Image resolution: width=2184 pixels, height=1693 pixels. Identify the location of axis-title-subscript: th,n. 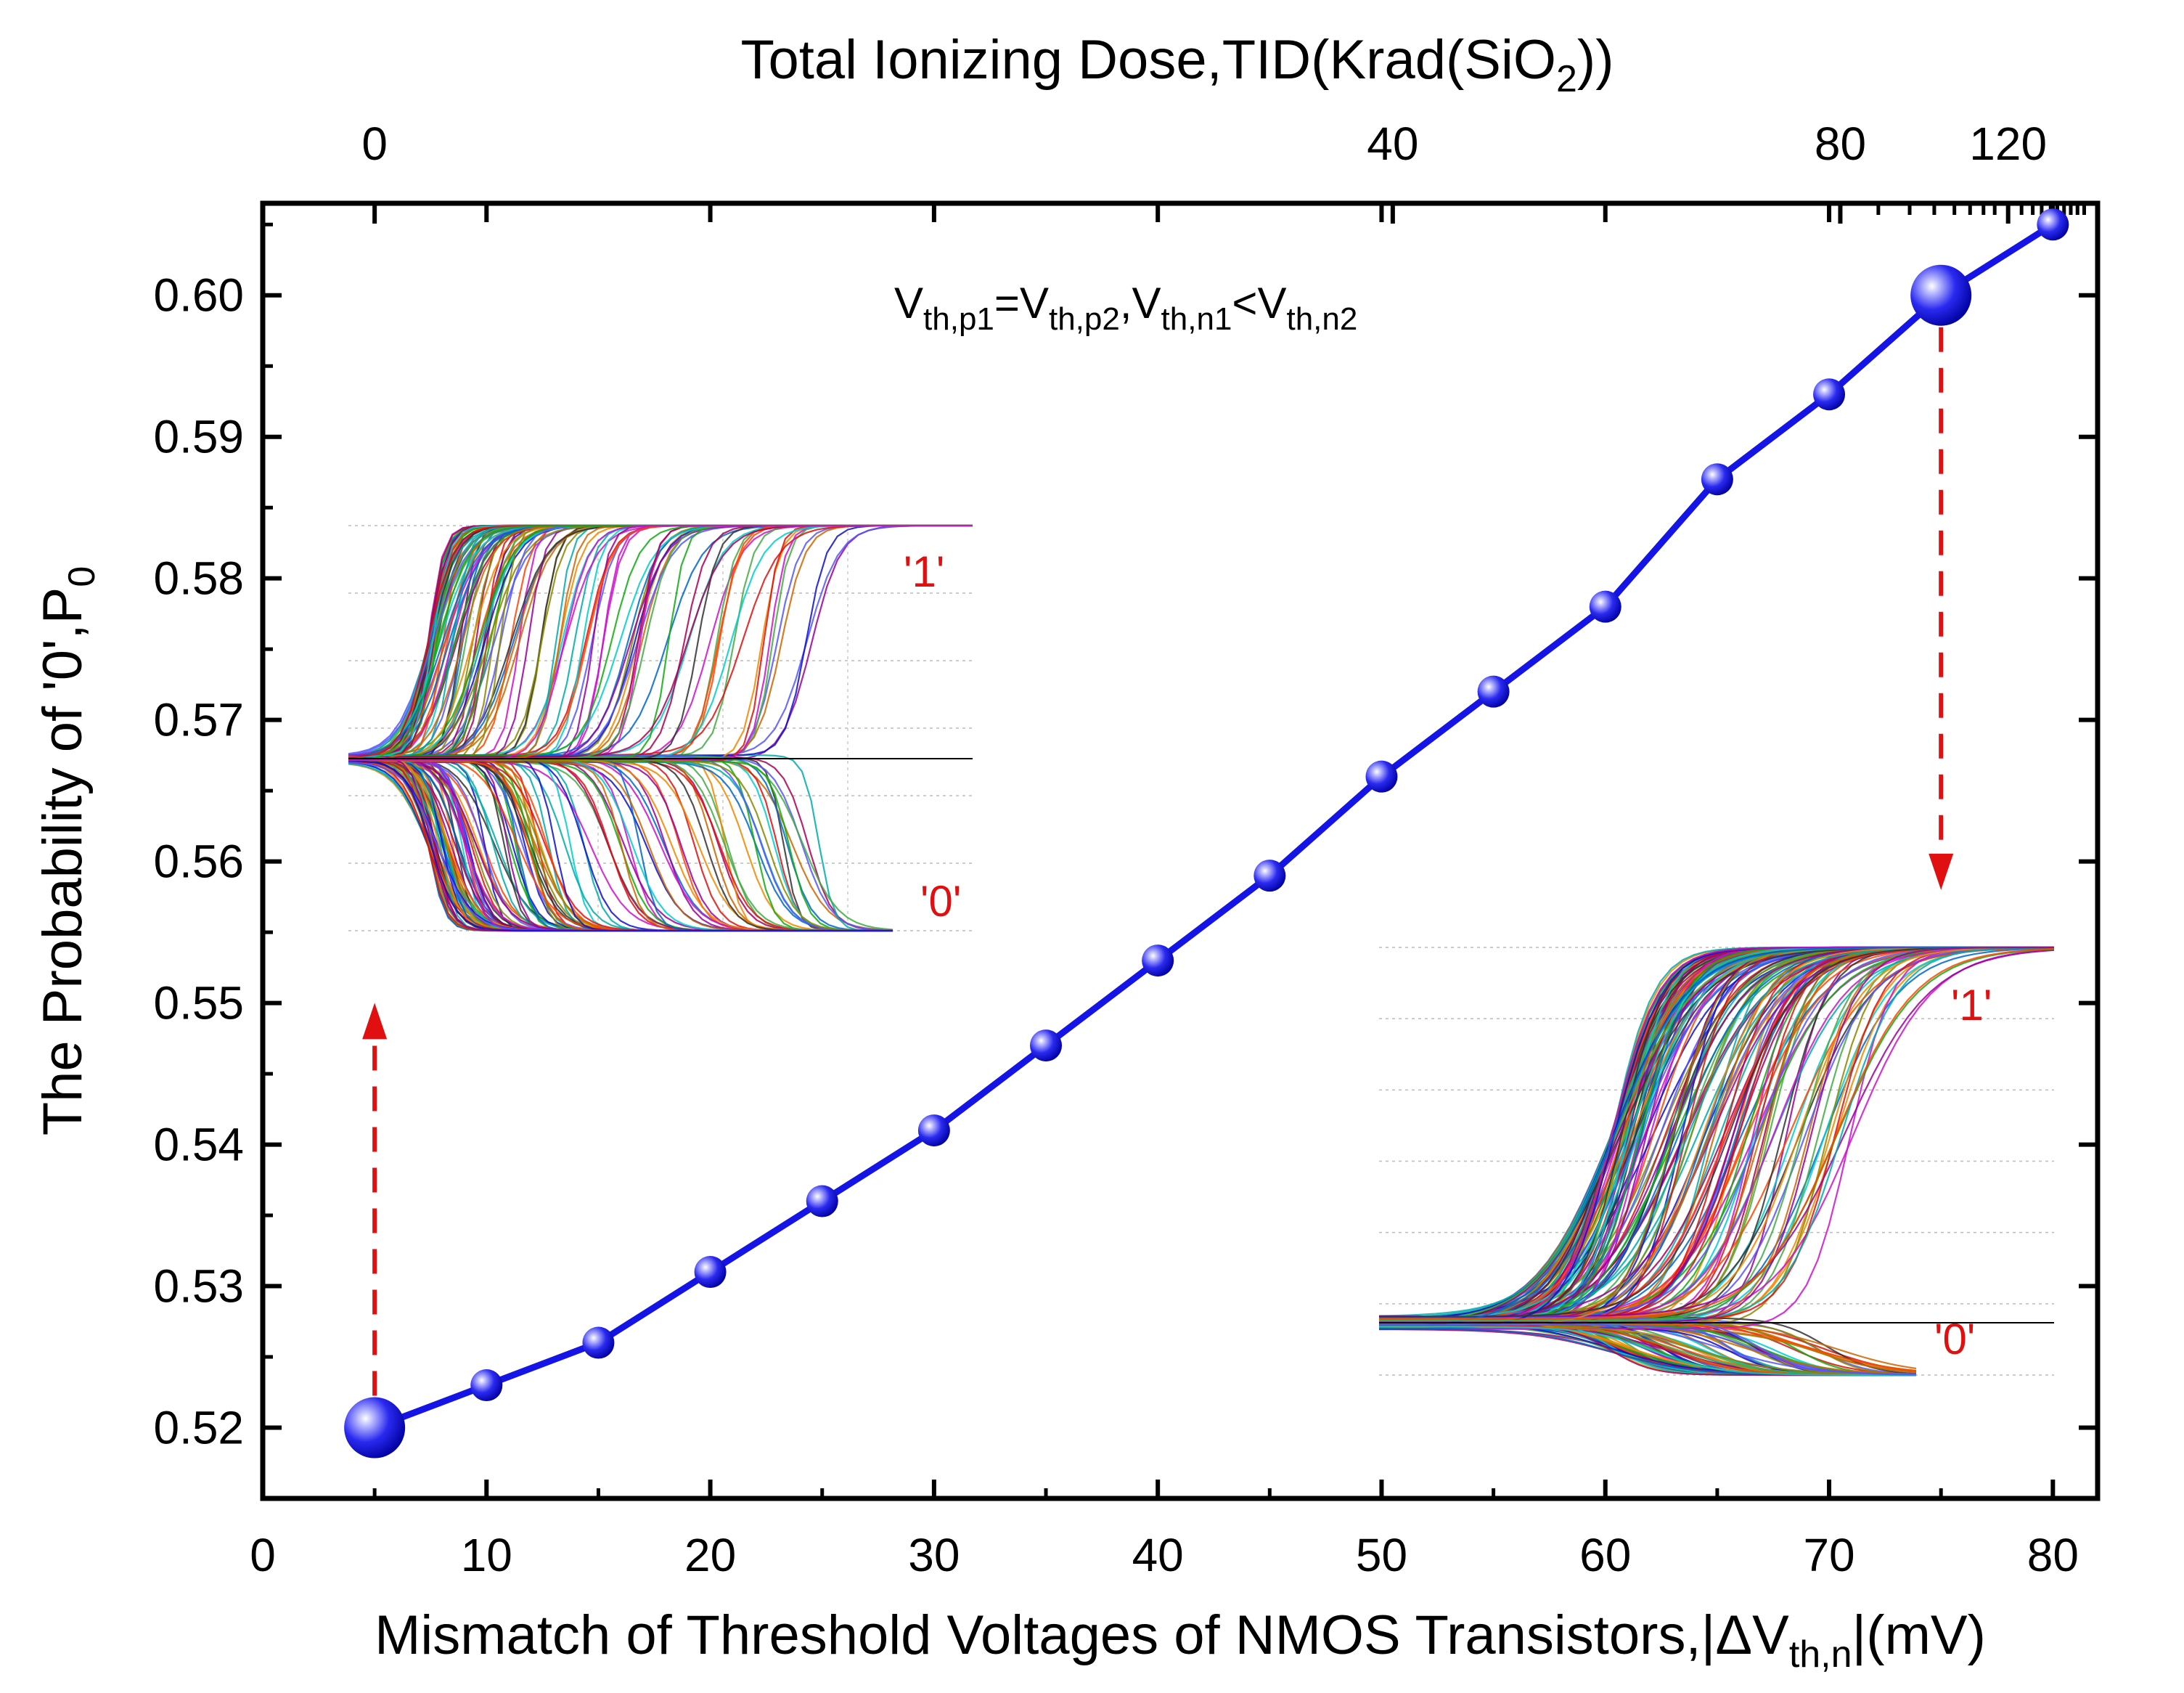
(1820, 1654).